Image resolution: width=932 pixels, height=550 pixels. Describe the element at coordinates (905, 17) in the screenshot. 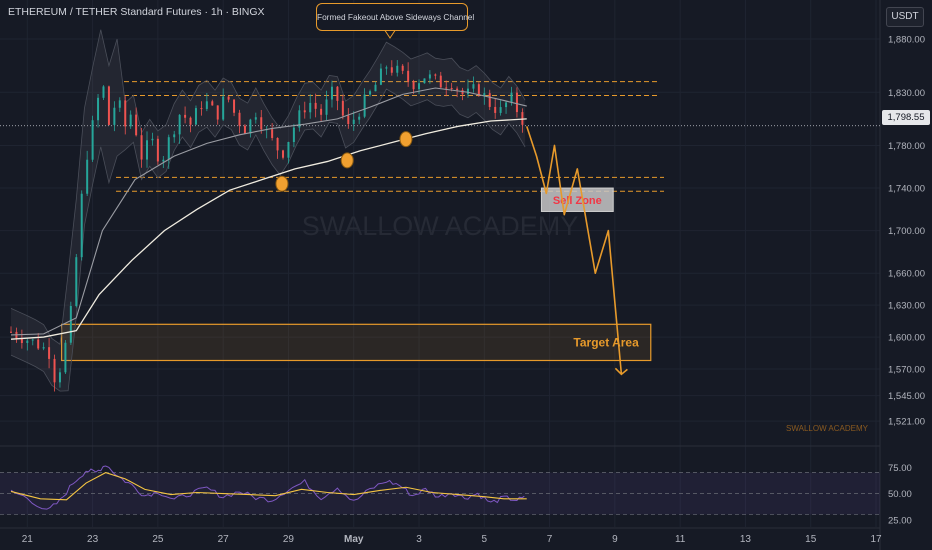

I see `currency-button: USDT` at that location.